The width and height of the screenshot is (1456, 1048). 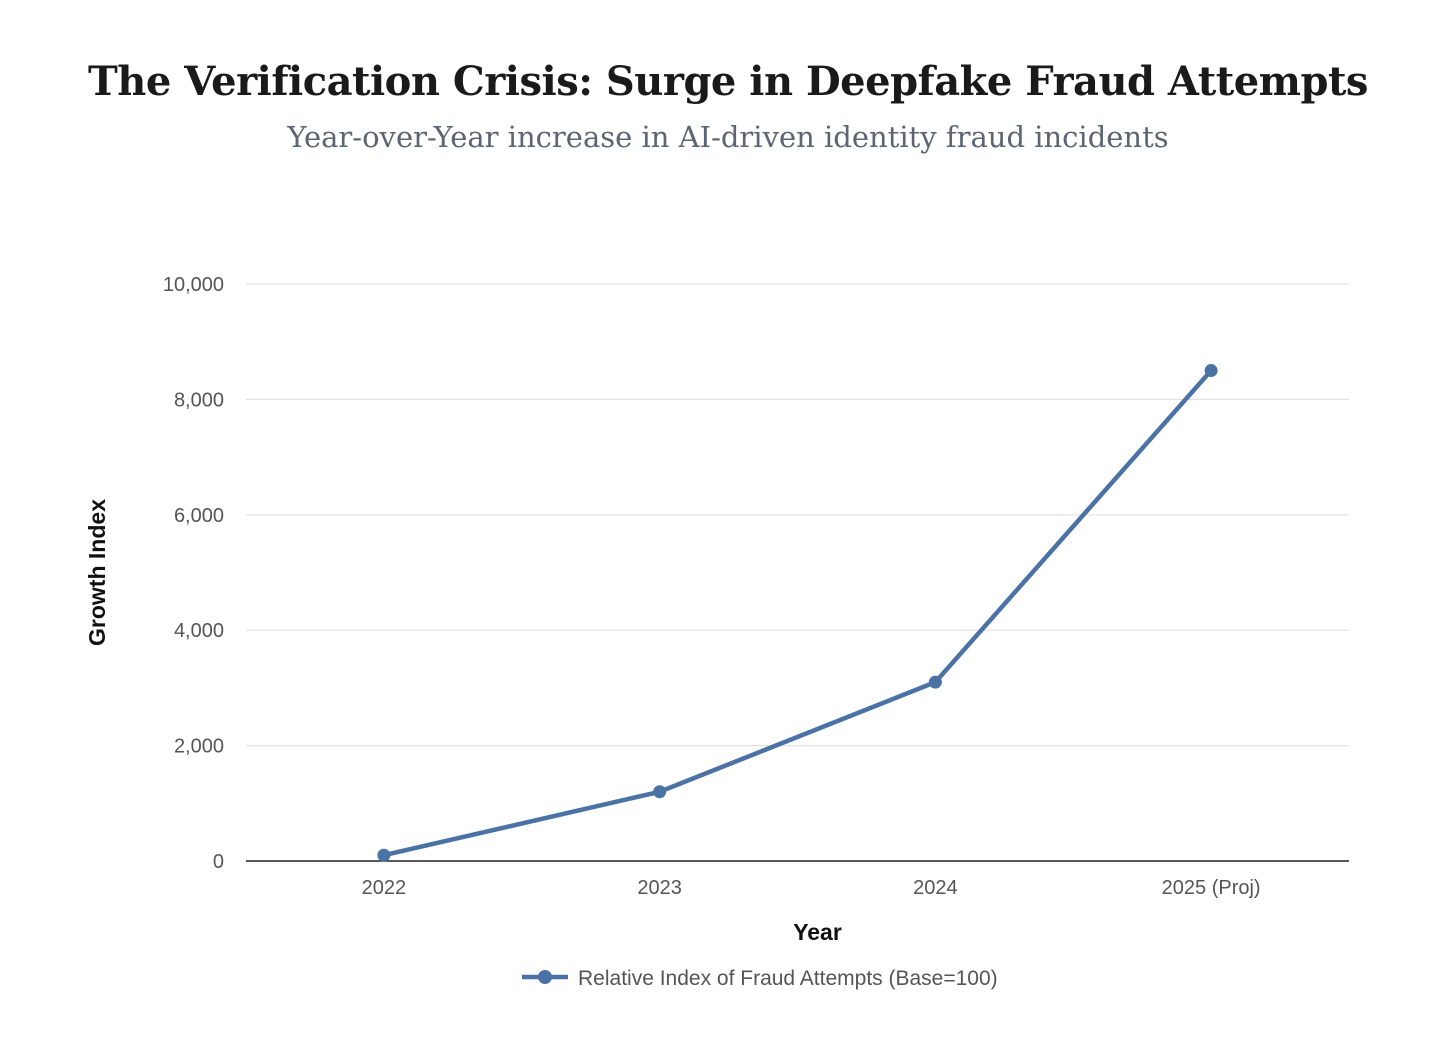 What do you see at coordinates (199, 516) in the screenshot?
I see `y-tick-label: 6,000` at bounding box center [199, 516].